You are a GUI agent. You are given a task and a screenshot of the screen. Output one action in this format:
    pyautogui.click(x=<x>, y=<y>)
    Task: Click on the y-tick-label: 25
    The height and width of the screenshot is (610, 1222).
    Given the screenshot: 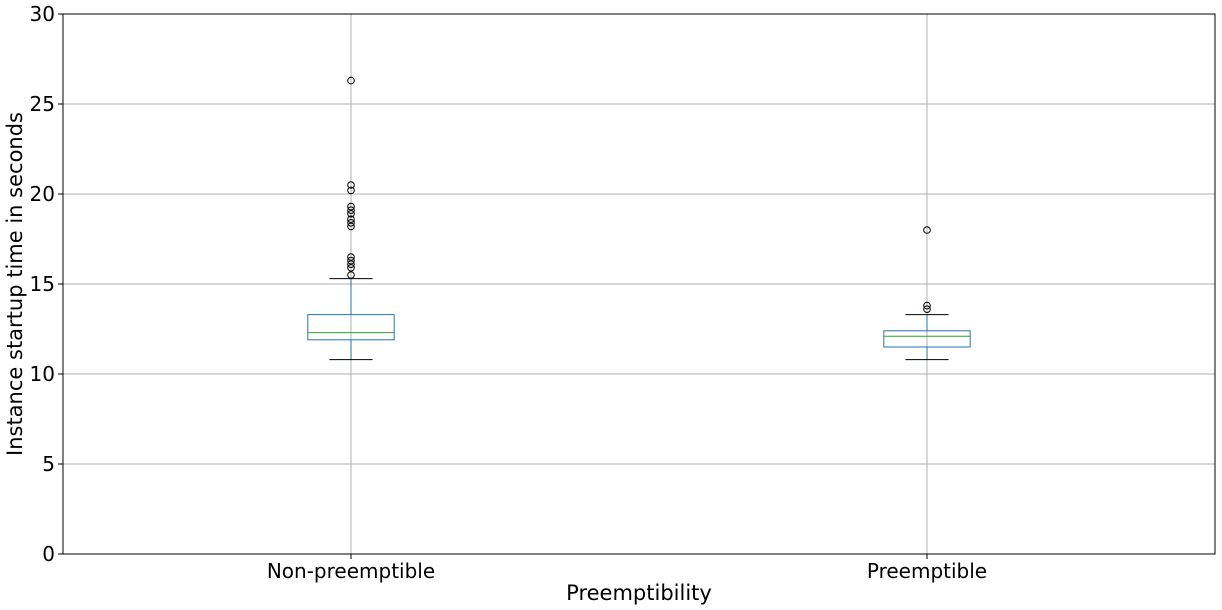 What is the action you would take?
    pyautogui.click(x=42, y=104)
    